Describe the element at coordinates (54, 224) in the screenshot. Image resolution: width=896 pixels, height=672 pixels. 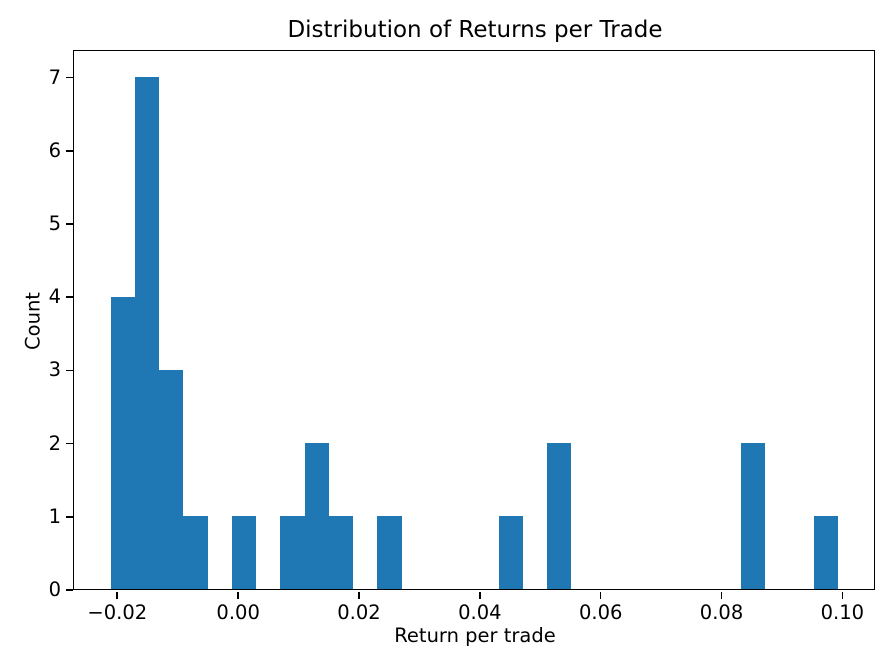
I see `y-axis-tick-label: 5` at that location.